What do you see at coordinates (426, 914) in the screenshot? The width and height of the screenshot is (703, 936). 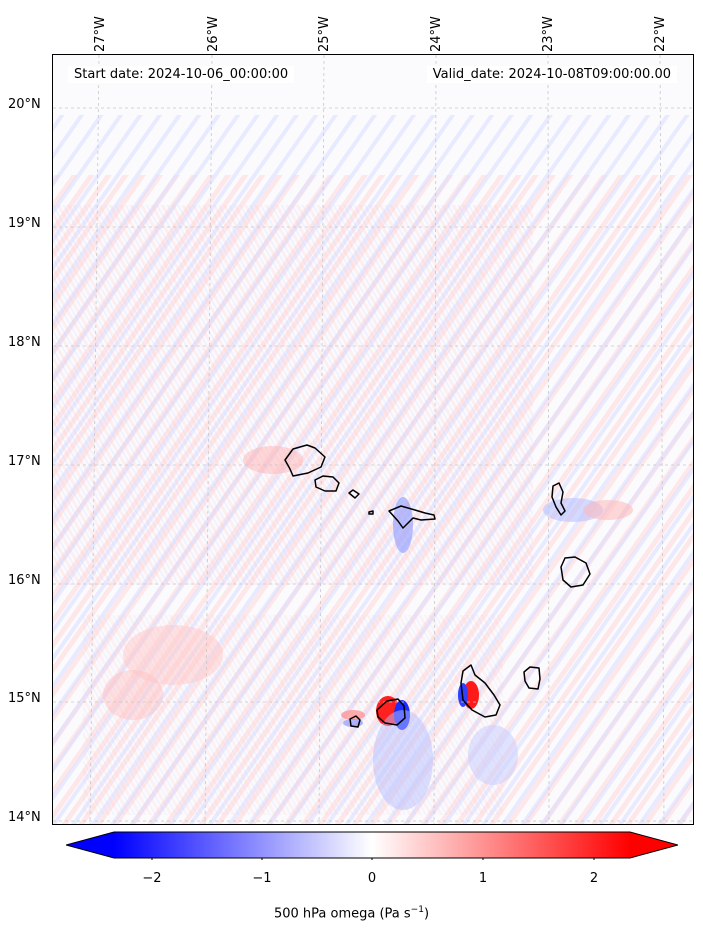 I see `colorbar-label-end: )` at bounding box center [426, 914].